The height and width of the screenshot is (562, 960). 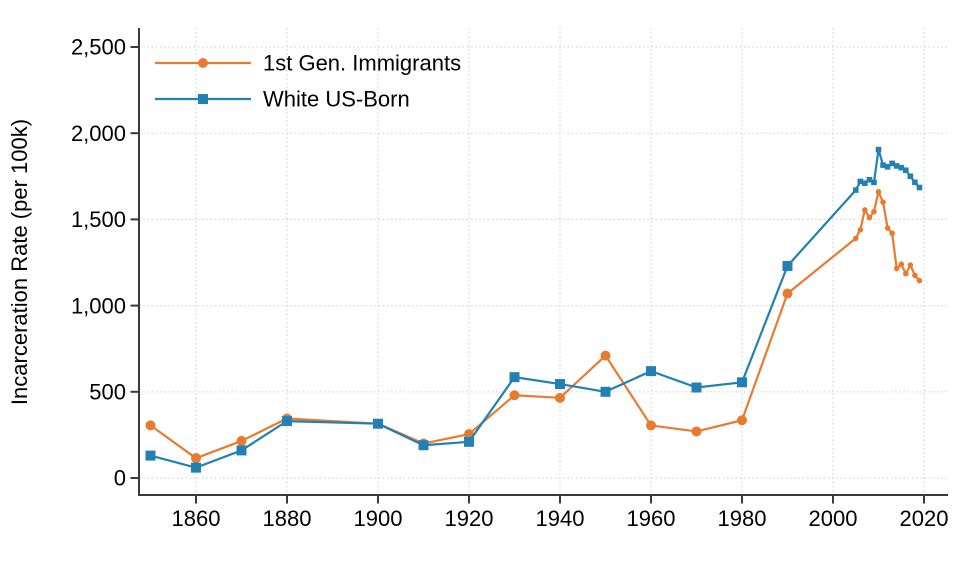 I want to click on x-tick-label: 2000, so click(x=833, y=518).